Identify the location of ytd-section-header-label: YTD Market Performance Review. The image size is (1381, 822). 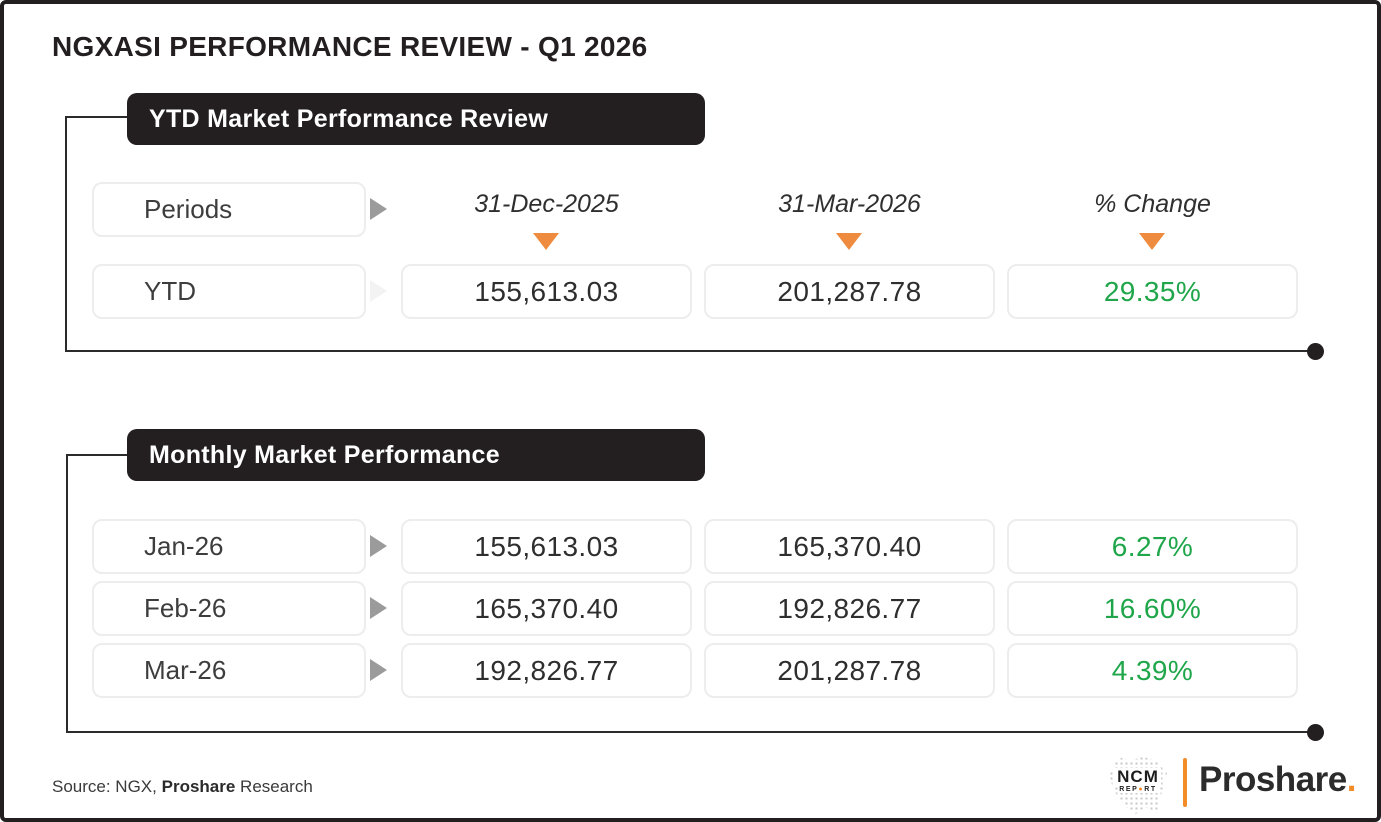
(349, 118).